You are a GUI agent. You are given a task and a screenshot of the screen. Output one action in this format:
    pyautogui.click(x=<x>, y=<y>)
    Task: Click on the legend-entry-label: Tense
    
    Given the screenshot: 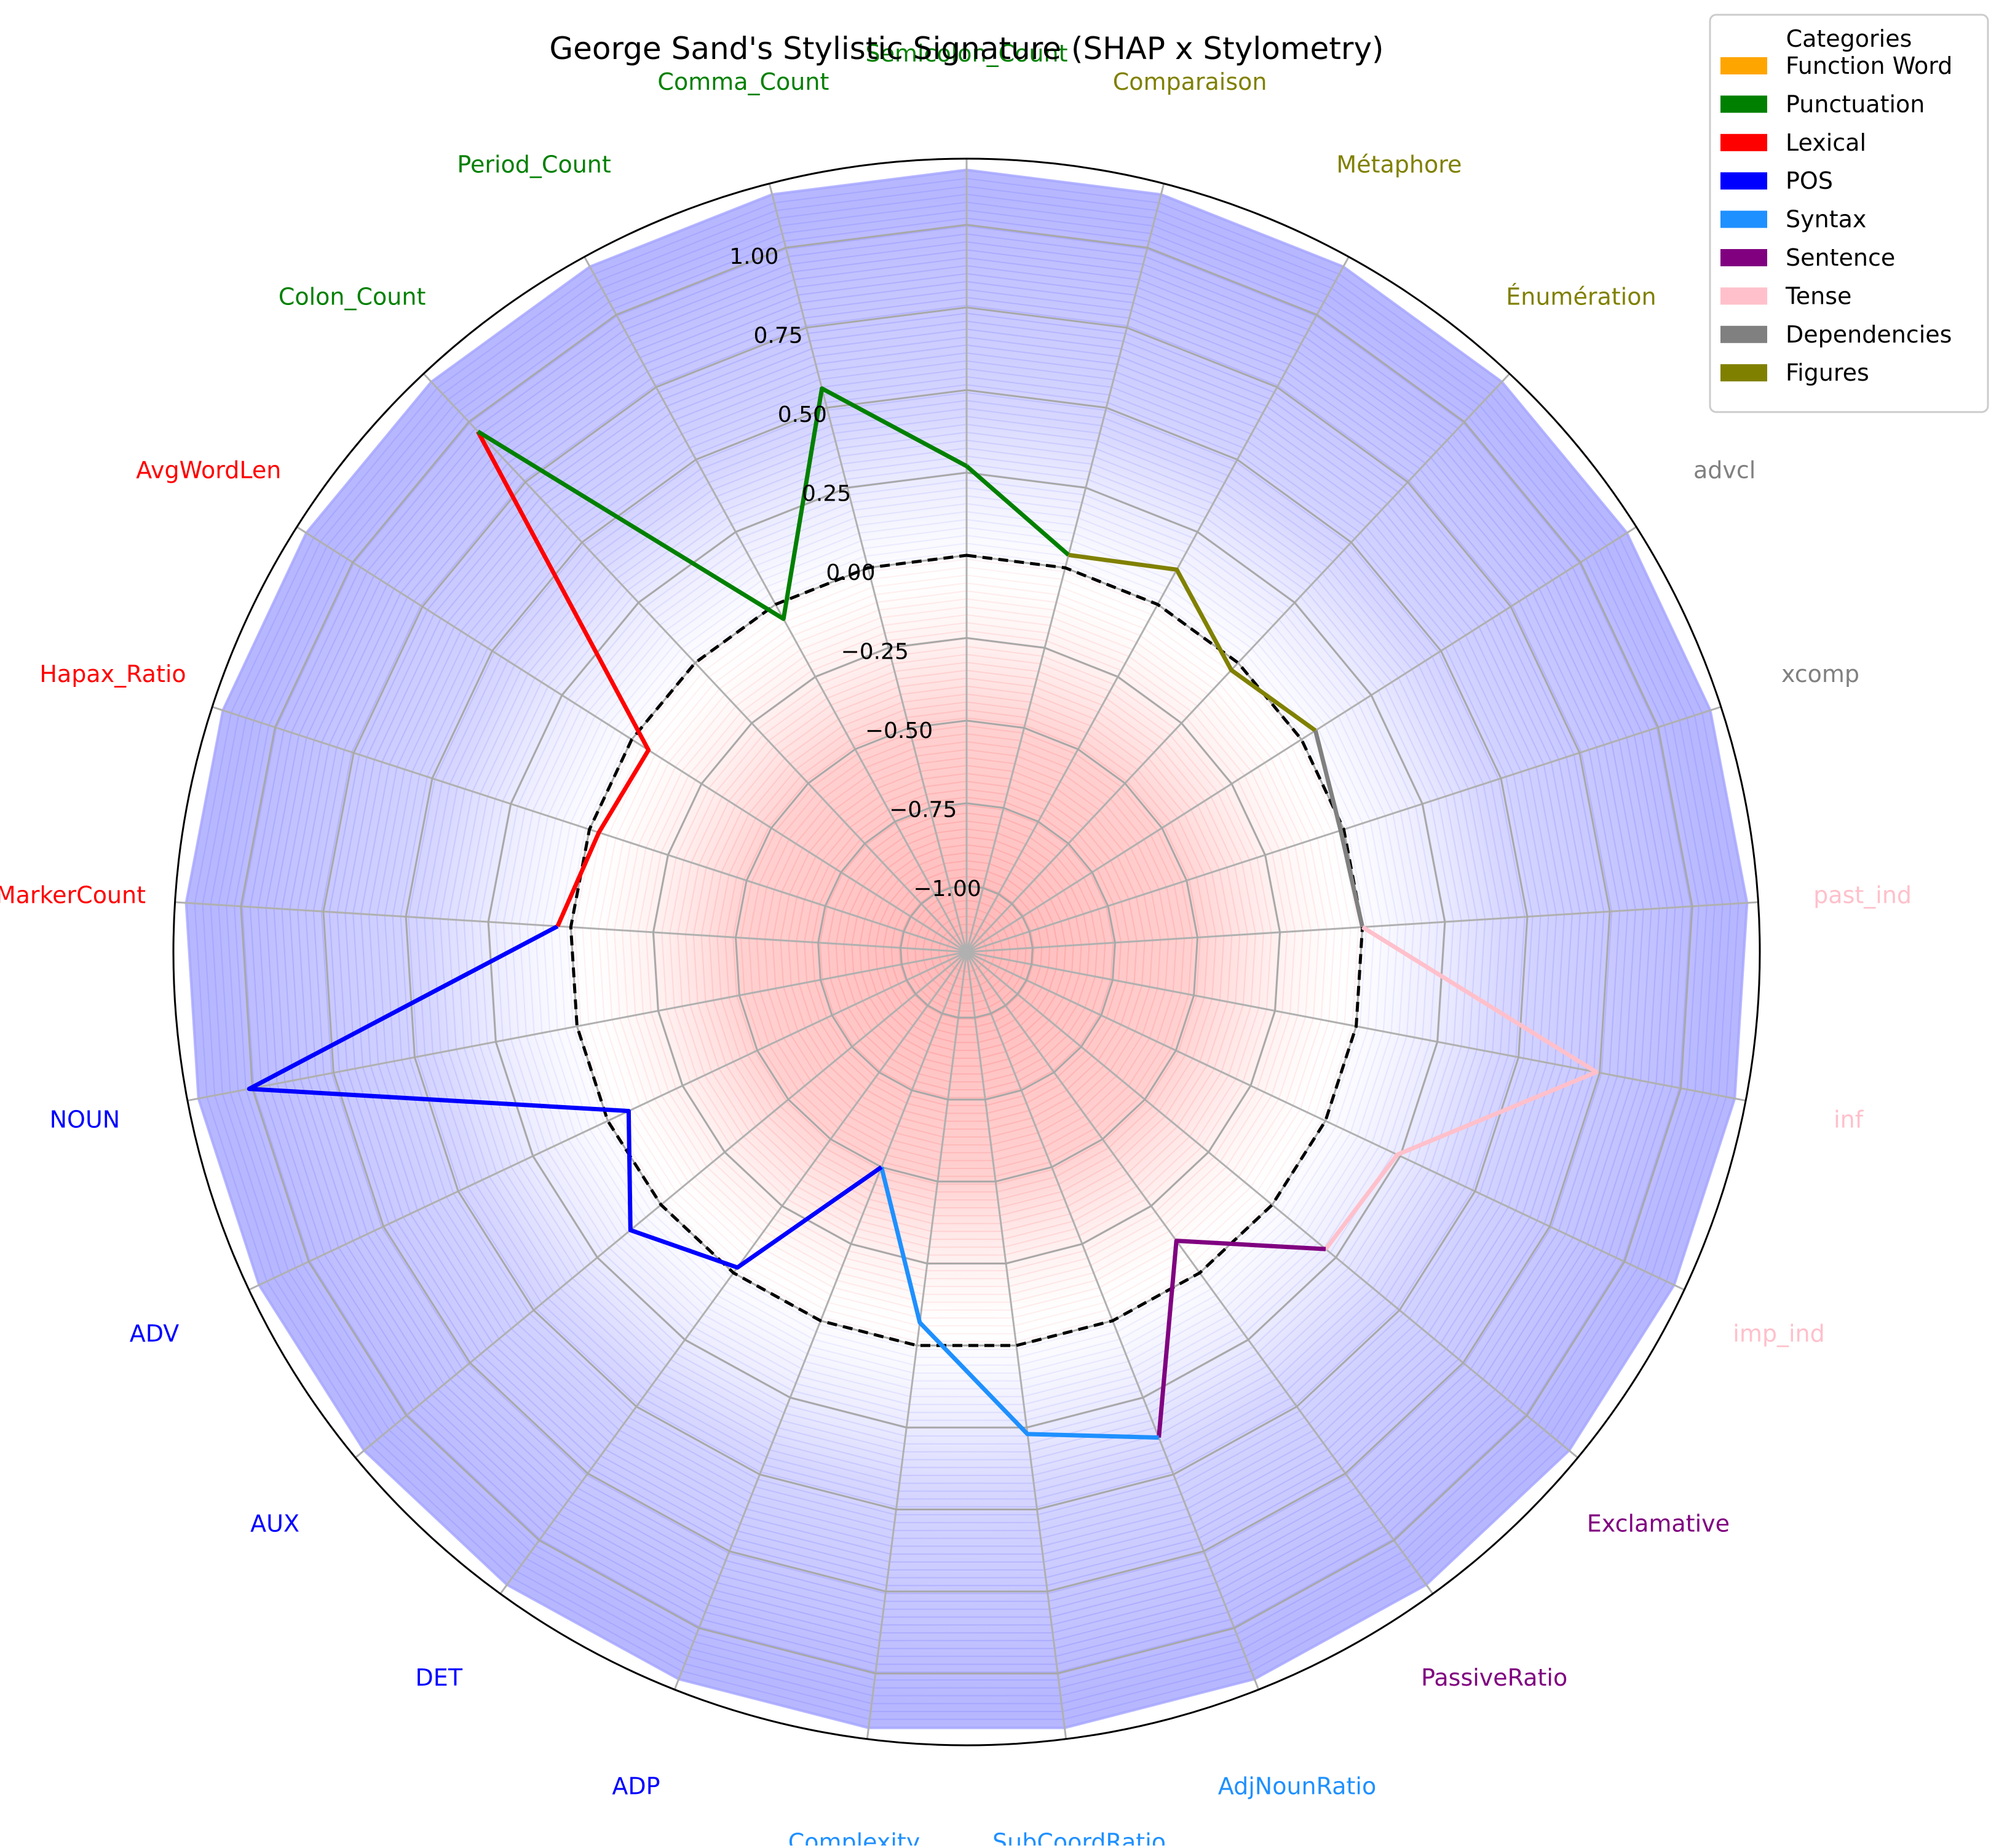 What is the action you would take?
    pyautogui.click(x=1818, y=295)
    